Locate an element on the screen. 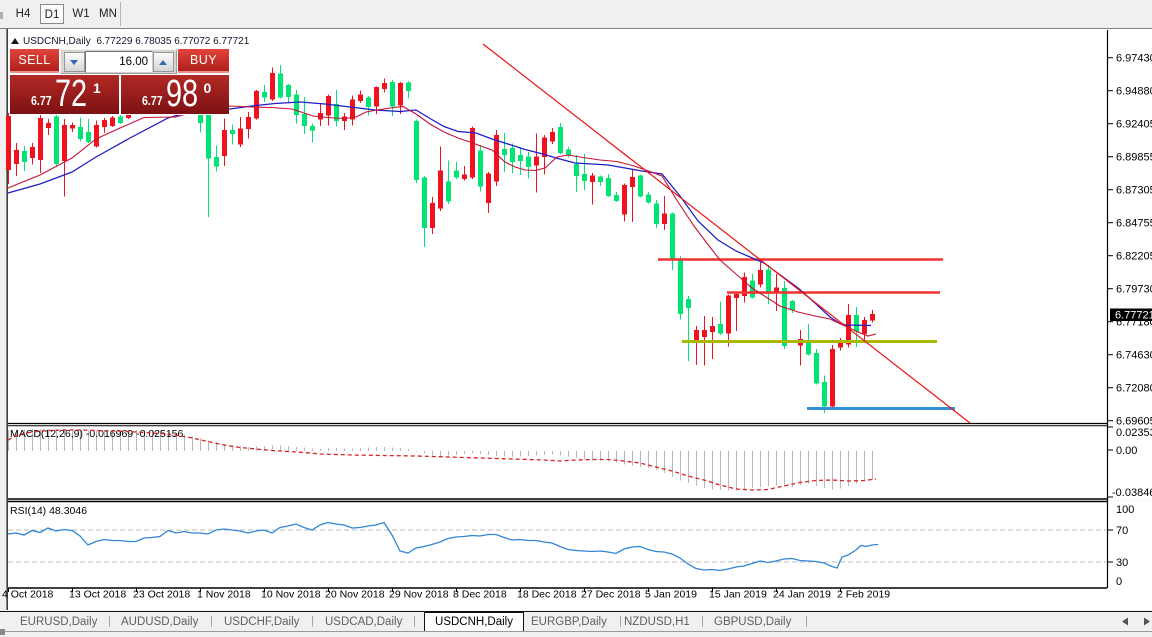  svg-text: 8 Dec 2018 is located at coordinates (480, 595).